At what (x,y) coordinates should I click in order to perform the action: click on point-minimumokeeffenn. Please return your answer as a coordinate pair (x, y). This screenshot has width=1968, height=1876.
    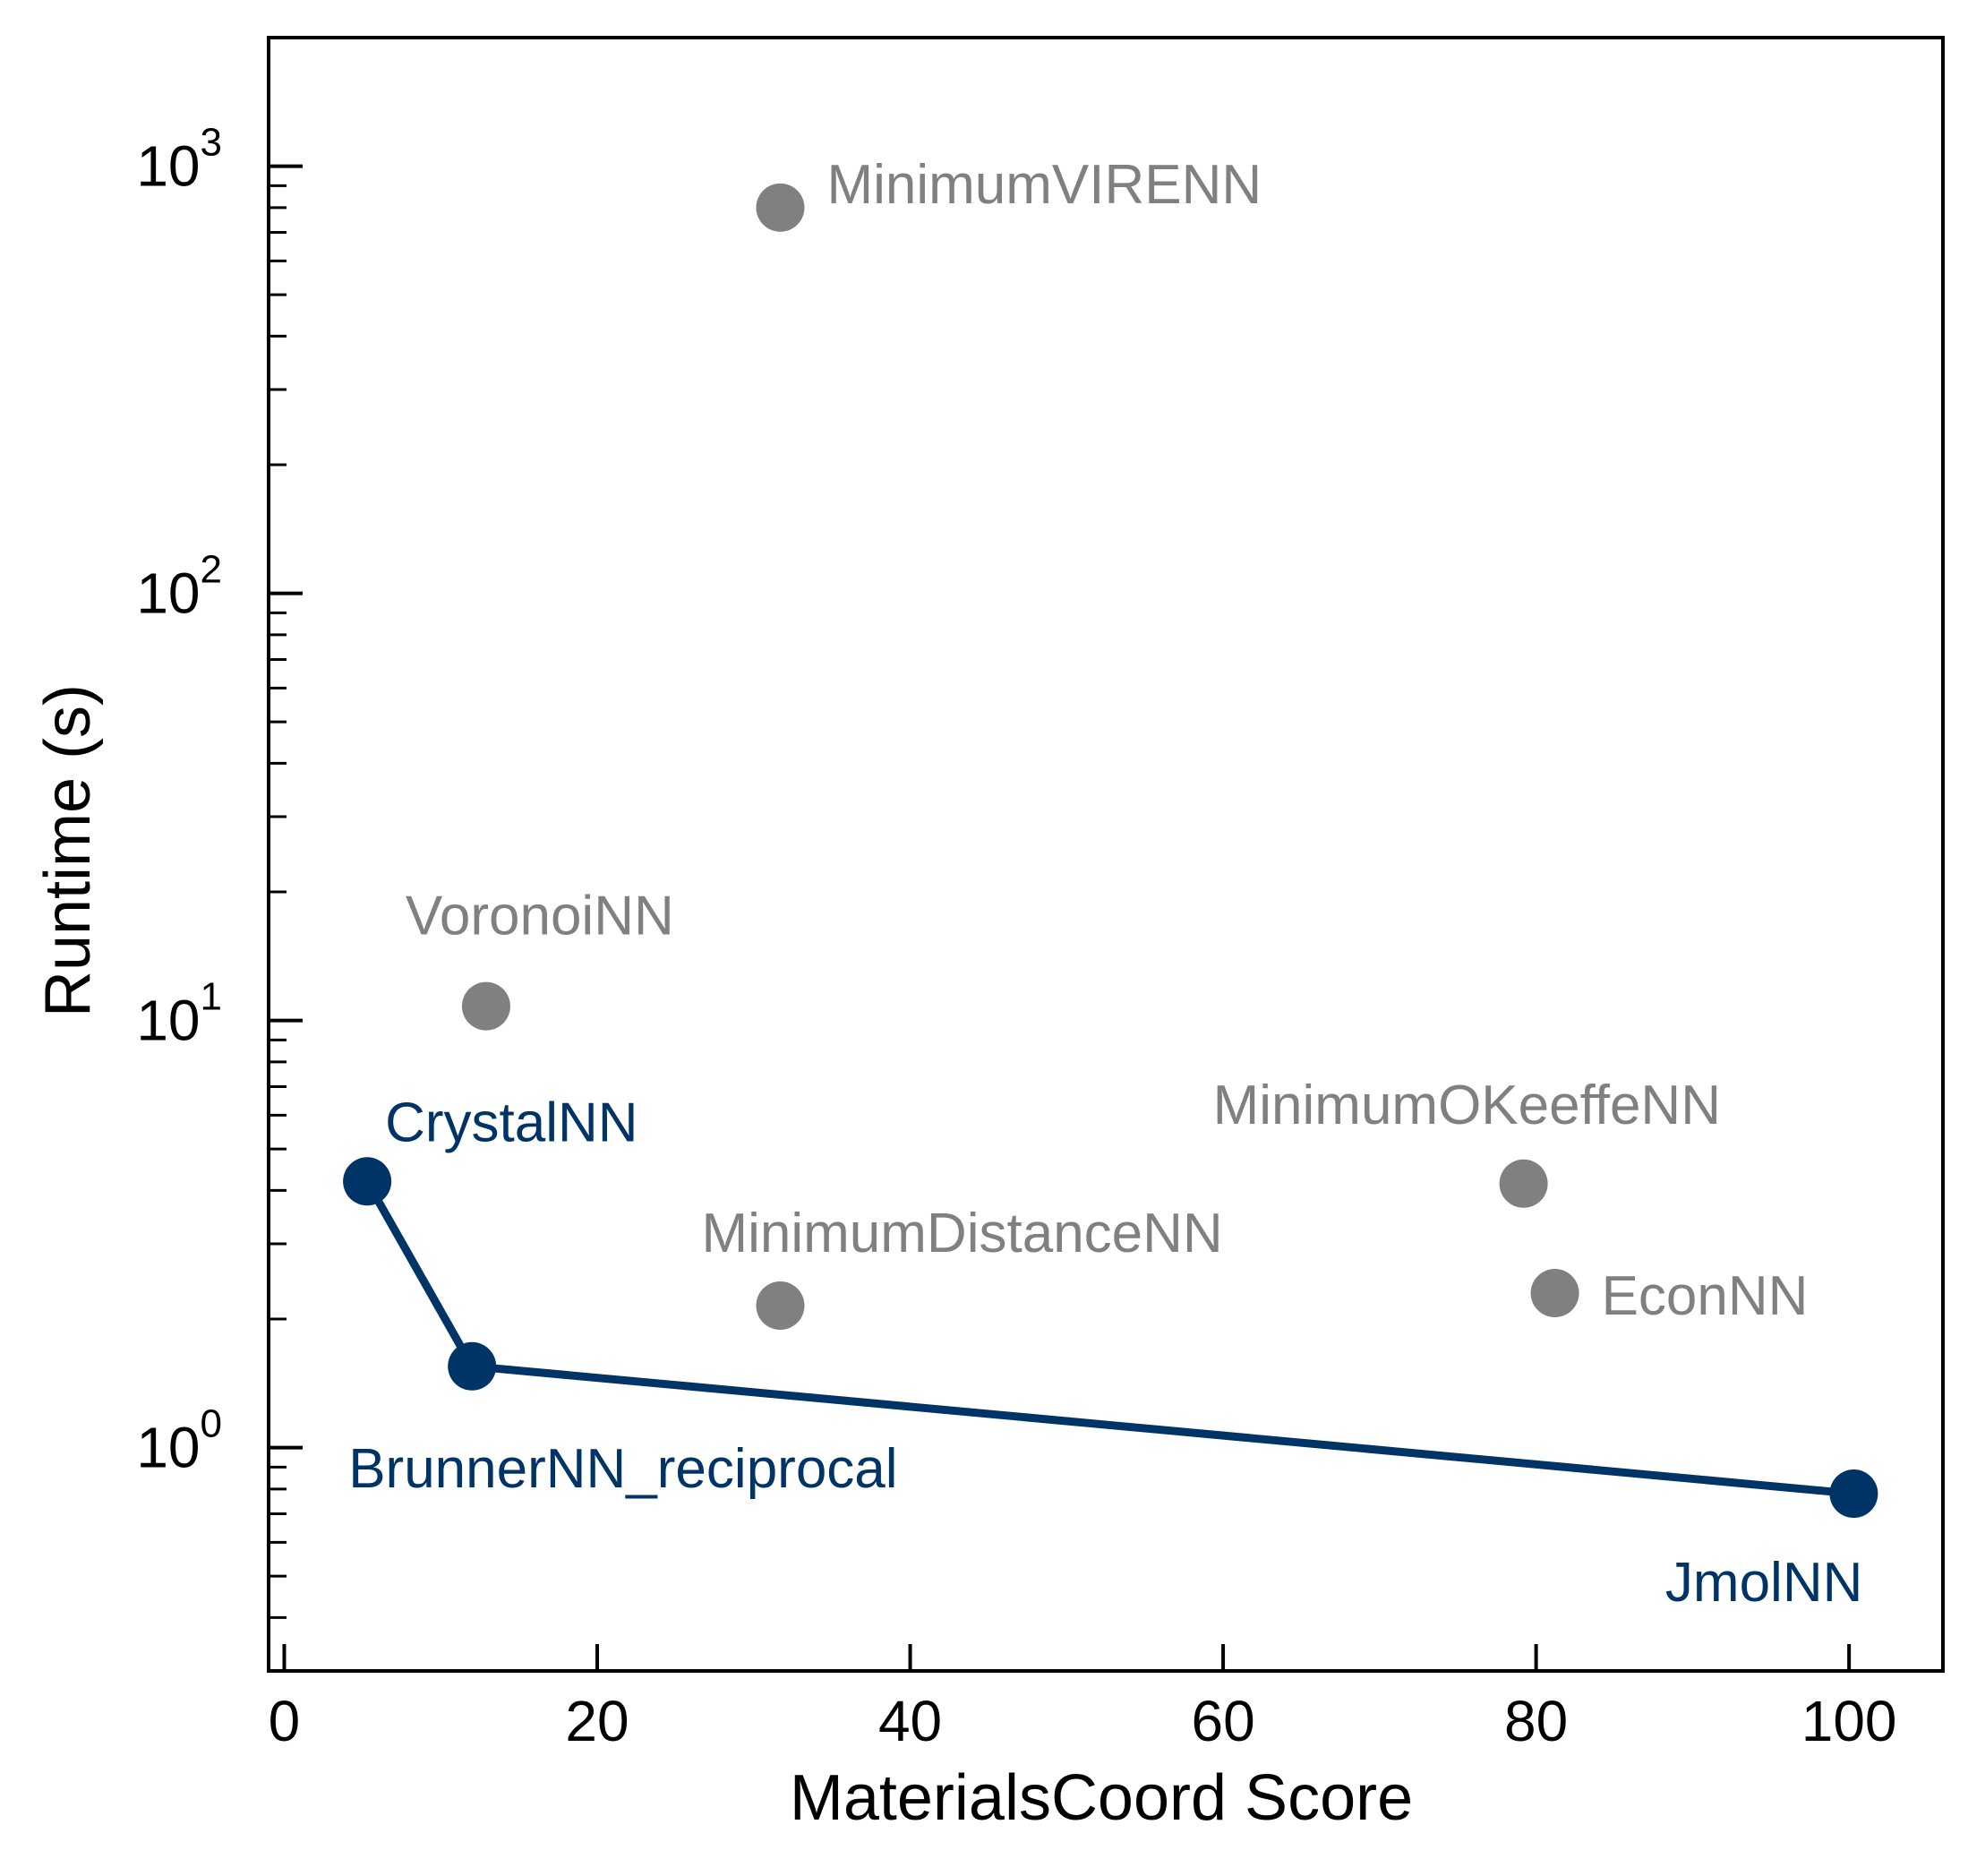
    Looking at the image, I should click on (1524, 1183).